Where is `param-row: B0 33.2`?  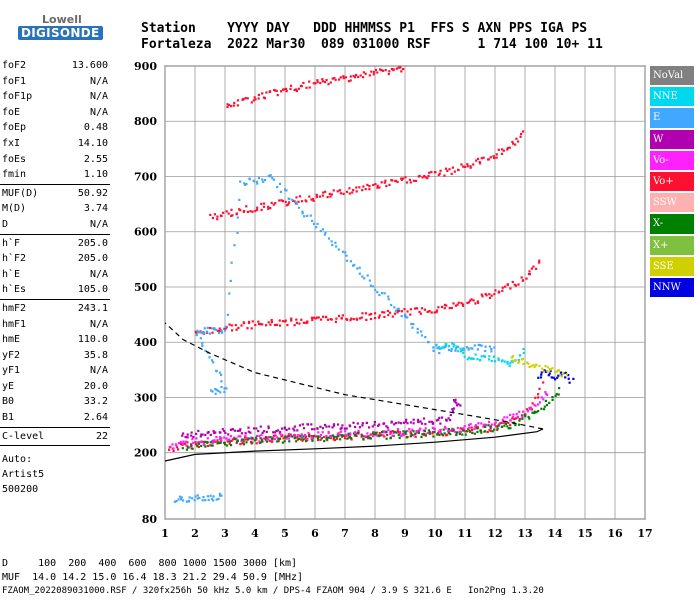 param-row: B0 33.2 is located at coordinates (56, 402).